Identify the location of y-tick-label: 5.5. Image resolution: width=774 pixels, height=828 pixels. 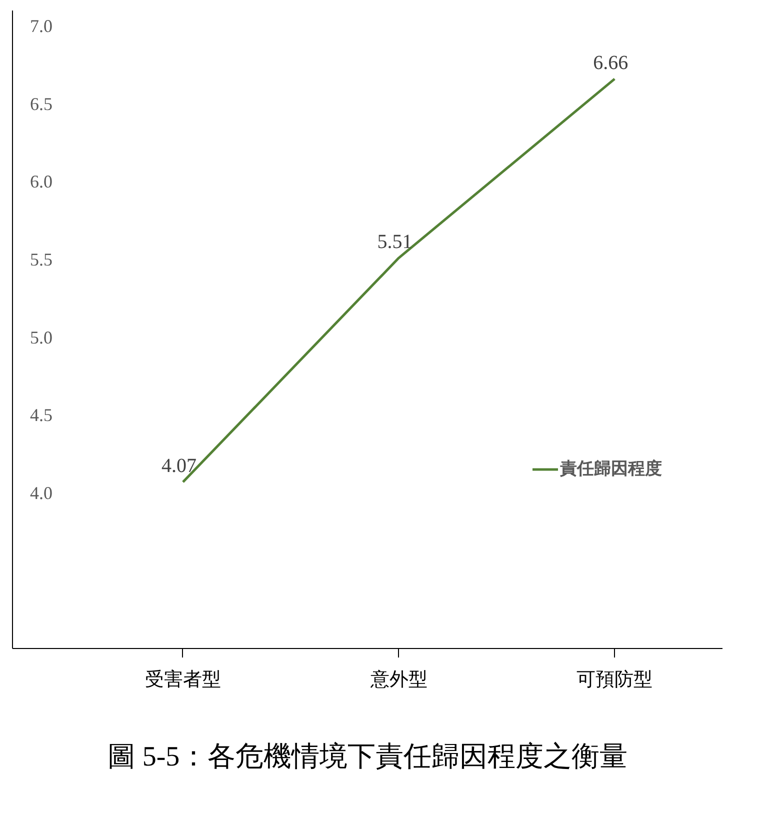
(41, 259).